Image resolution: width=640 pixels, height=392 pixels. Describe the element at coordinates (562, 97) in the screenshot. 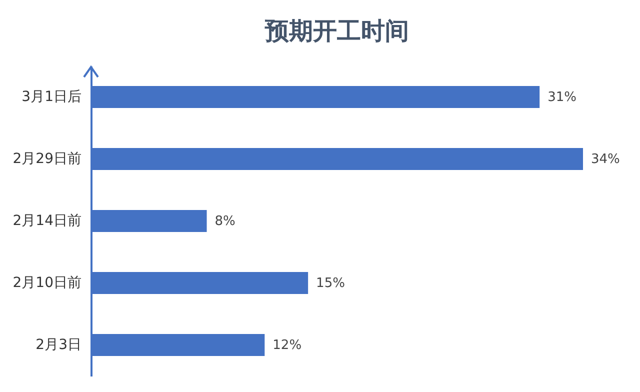

I see `data-label: 31%` at that location.